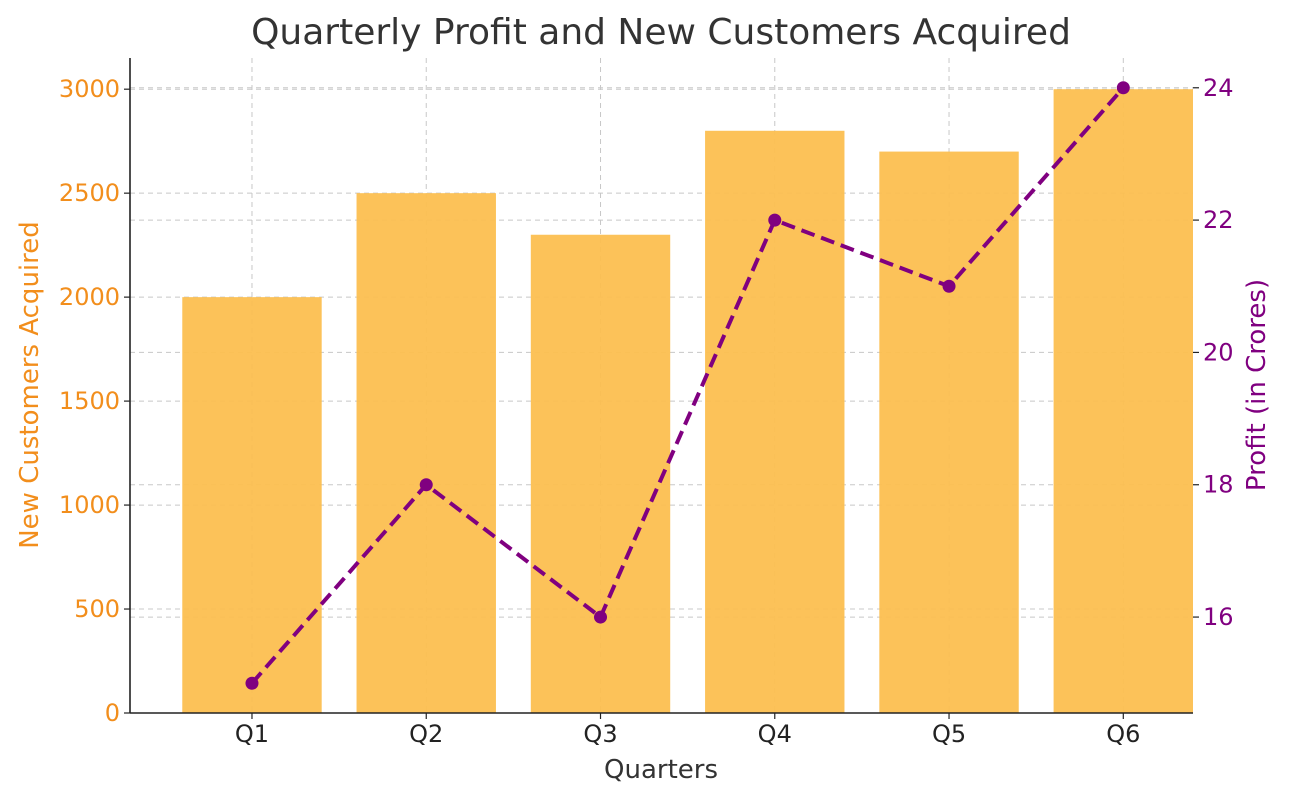 Image resolution: width=1289 pixels, height=800 pixels. I want to click on y-left-tick-label: 1500, so click(89, 401).